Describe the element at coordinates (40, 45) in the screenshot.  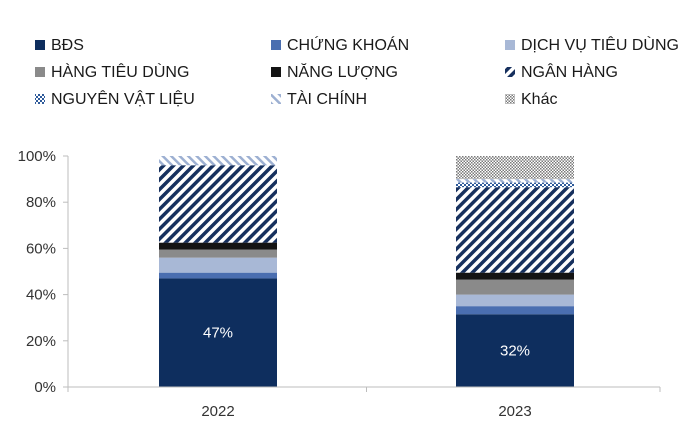
I see `legend-swatch-bds` at that location.